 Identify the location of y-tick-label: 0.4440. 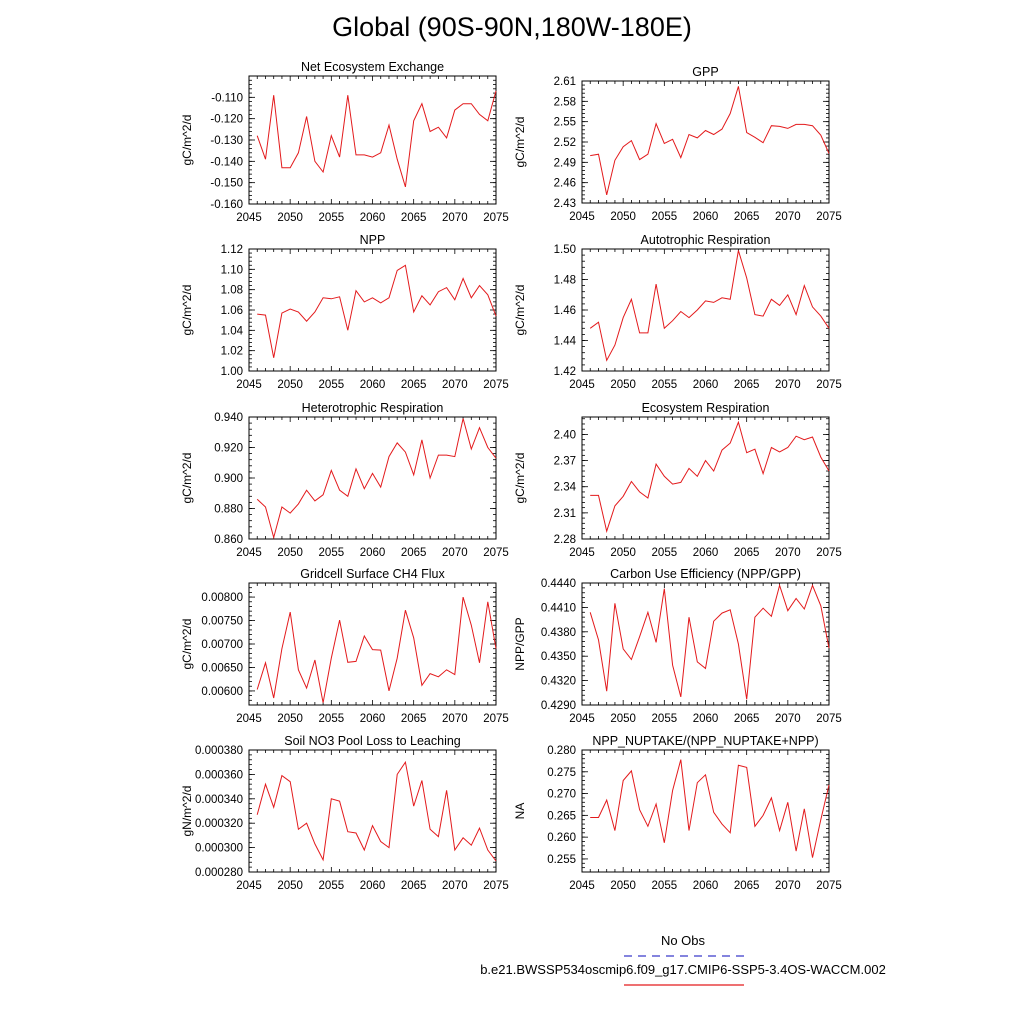
(558, 584).